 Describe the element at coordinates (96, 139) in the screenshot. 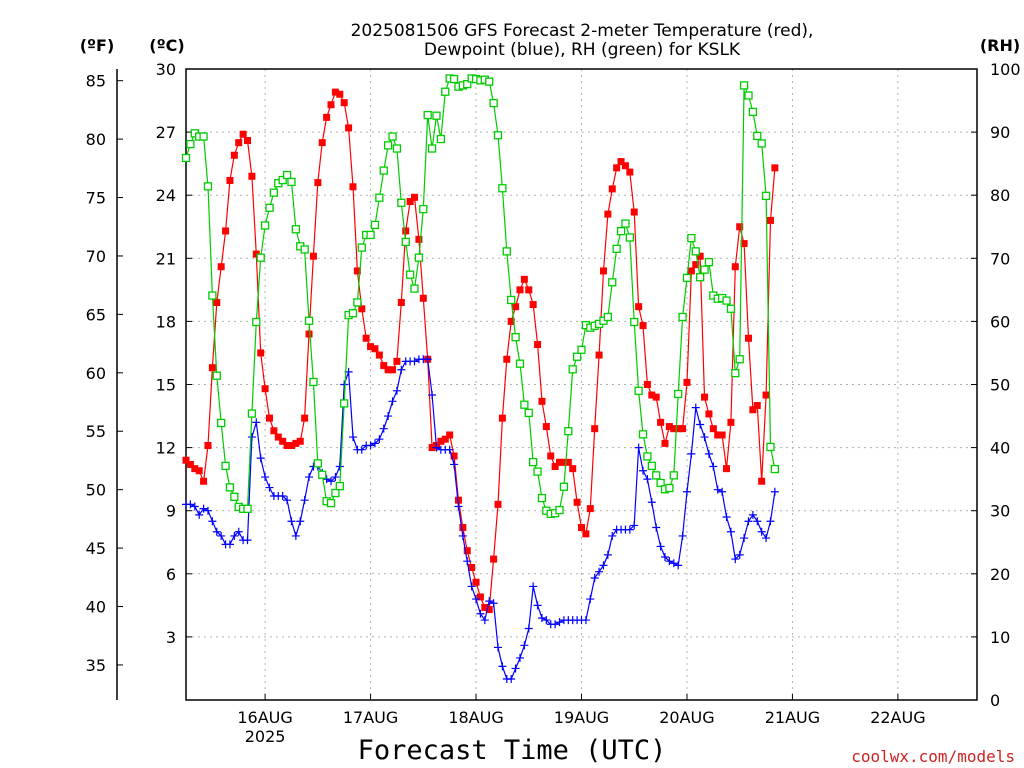

I see `fahrenheit-tick-label: 80` at that location.